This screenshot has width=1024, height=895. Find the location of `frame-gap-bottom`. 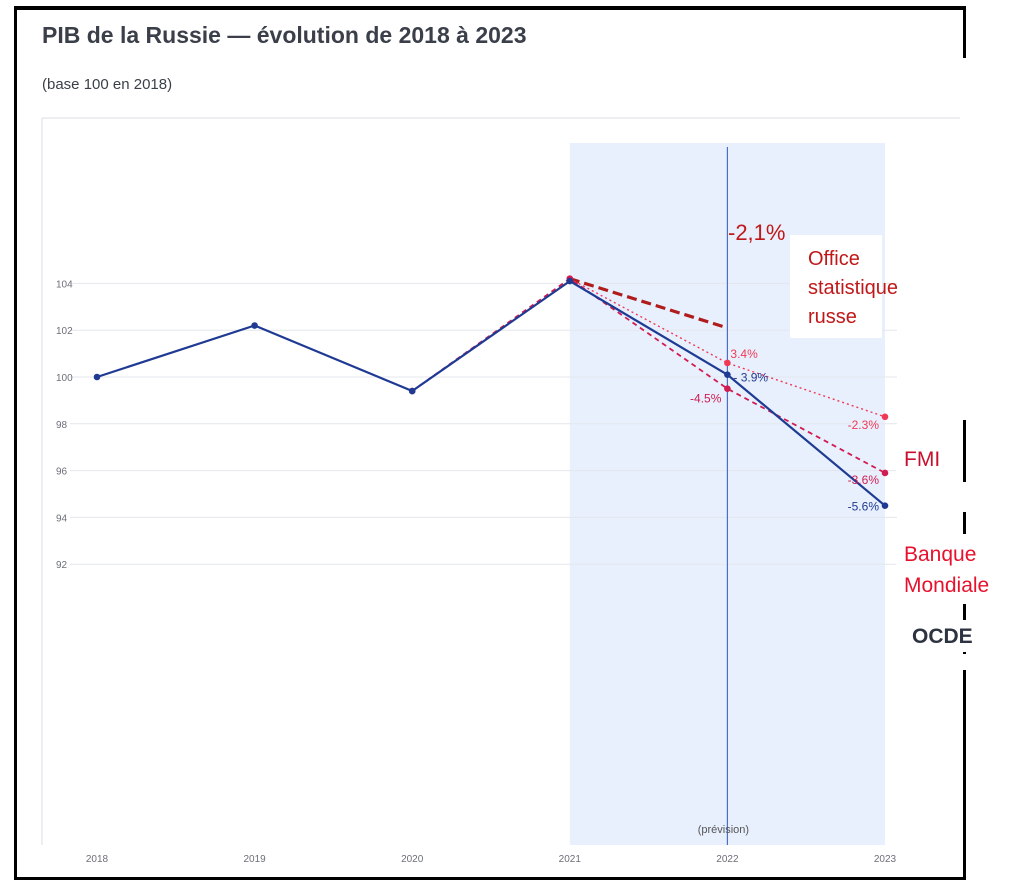

frame-gap-bottom is located at coordinates (965, 662).